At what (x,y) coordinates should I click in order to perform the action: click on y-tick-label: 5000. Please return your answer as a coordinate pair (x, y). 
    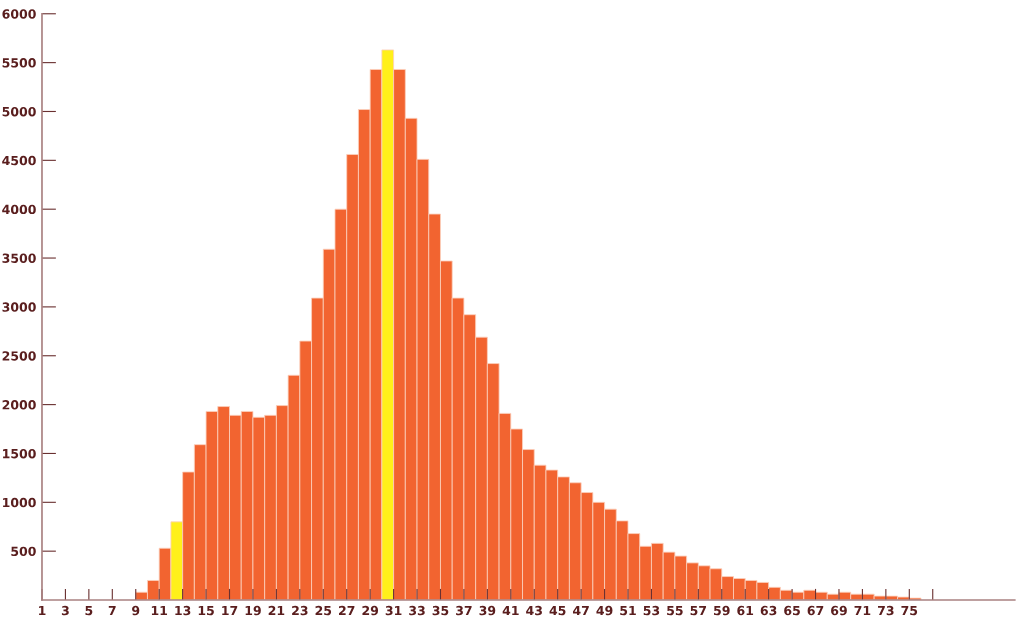
    Looking at the image, I should click on (19, 111).